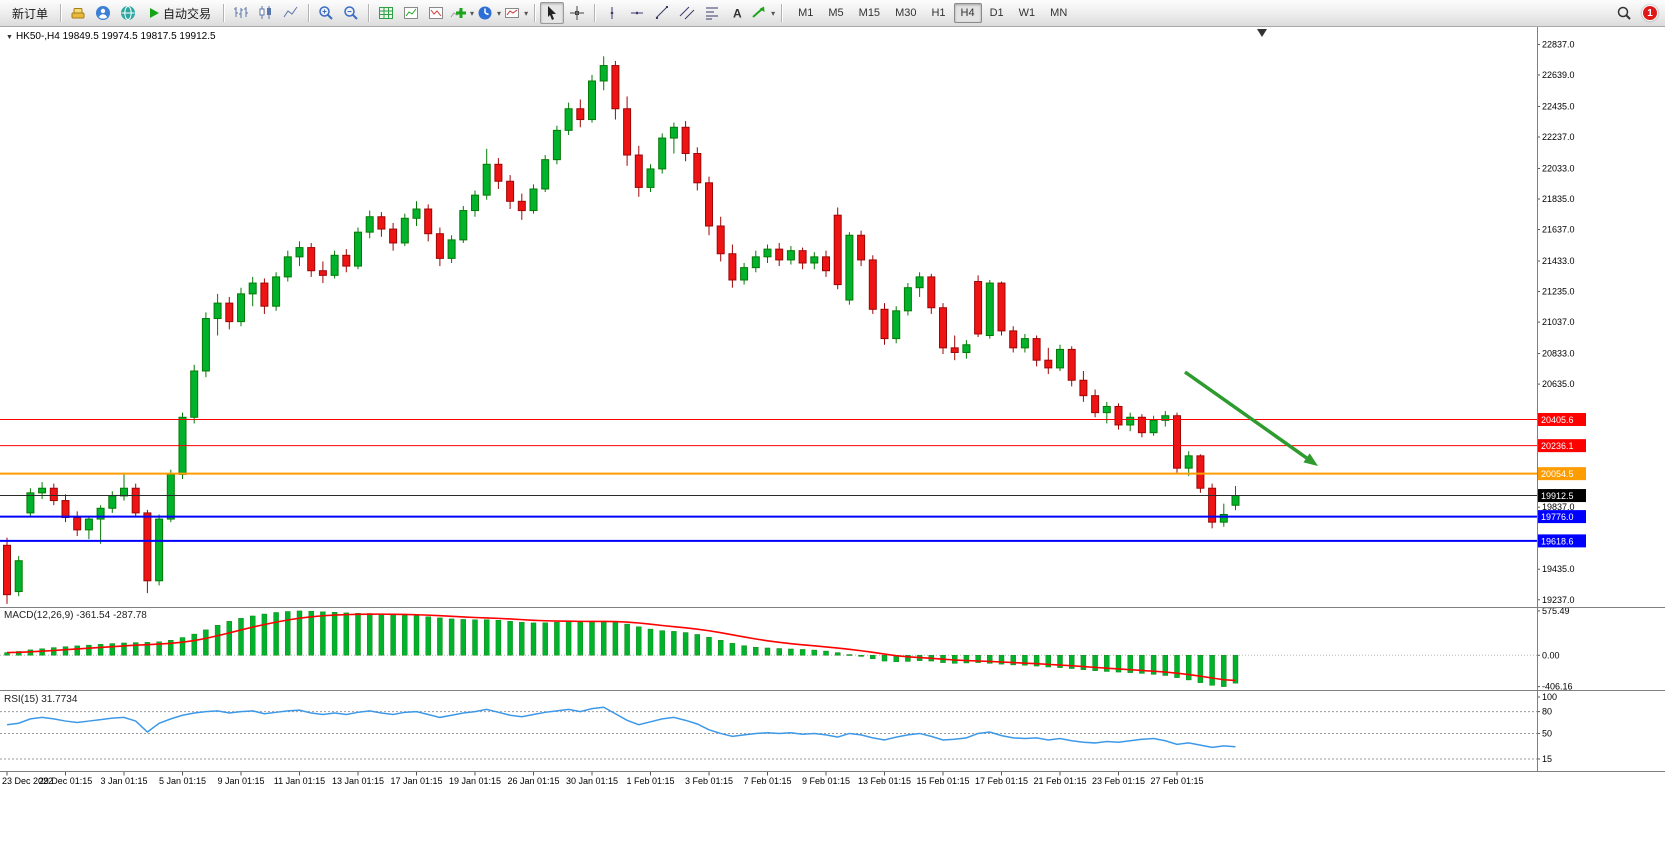 This screenshot has height=842, width=1665. What do you see at coordinates (687, 13) in the screenshot?
I see `equidistant-channel-tool-button` at bounding box center [687, 13].